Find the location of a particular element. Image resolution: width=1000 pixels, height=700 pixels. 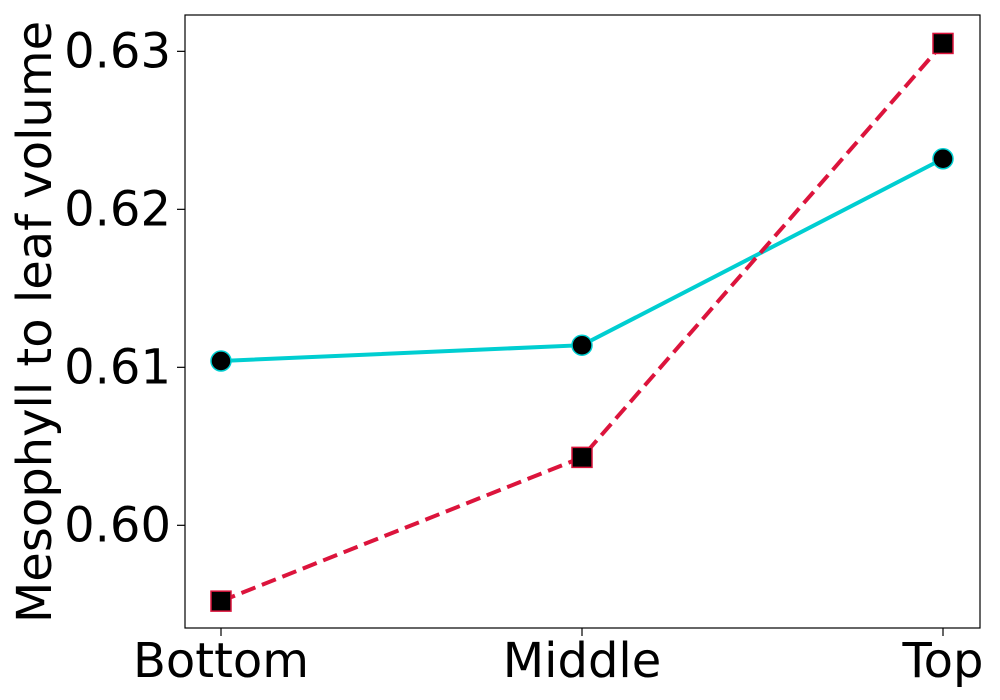

x-tick-label: Top is located at coordinates (943, 661).